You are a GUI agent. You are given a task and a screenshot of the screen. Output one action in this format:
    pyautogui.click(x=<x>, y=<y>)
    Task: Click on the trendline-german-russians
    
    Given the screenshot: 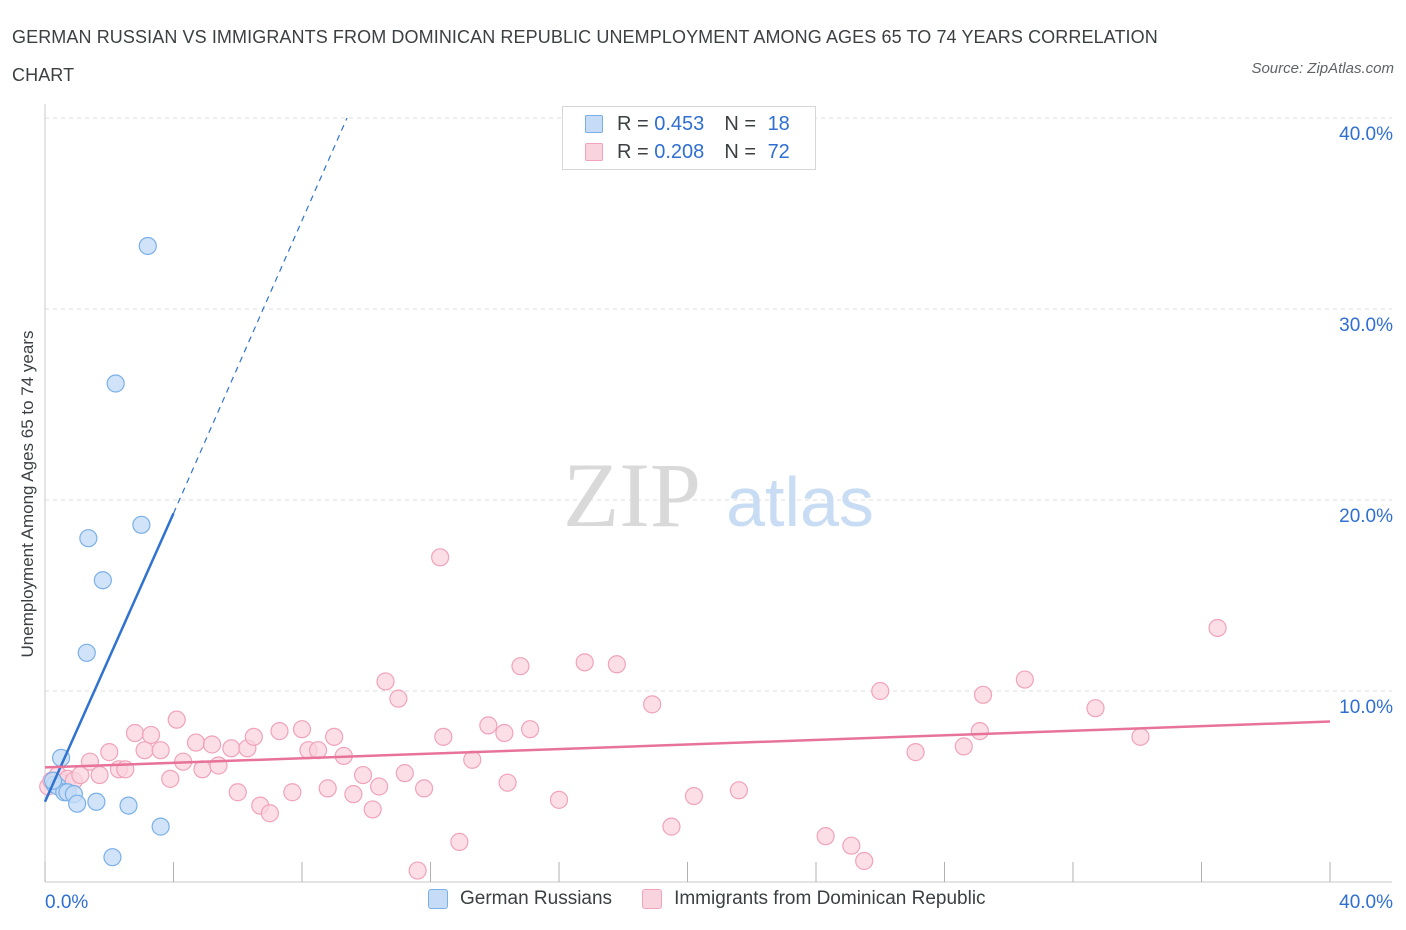 What is the action you would take?
    pyautogui.click(x=109, y=657)
    